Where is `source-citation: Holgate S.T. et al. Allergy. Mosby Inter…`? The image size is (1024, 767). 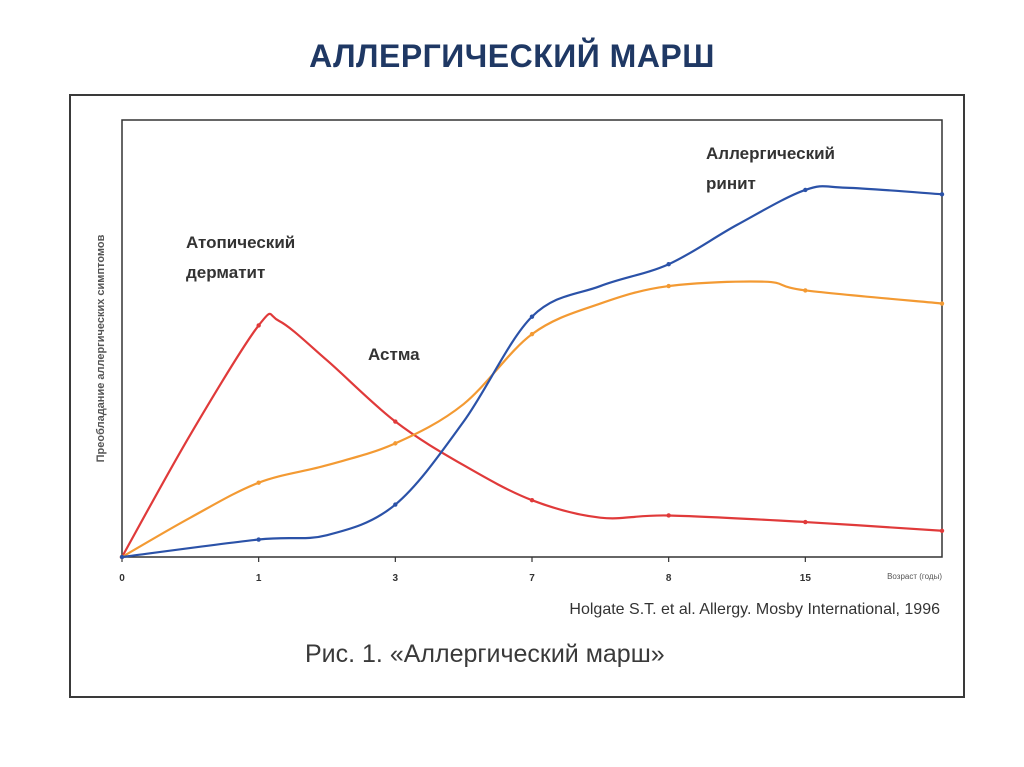 source-citation: Holgate S.T. et al. Allergy. Mosby Inter… is located at coordinates (754, 609).